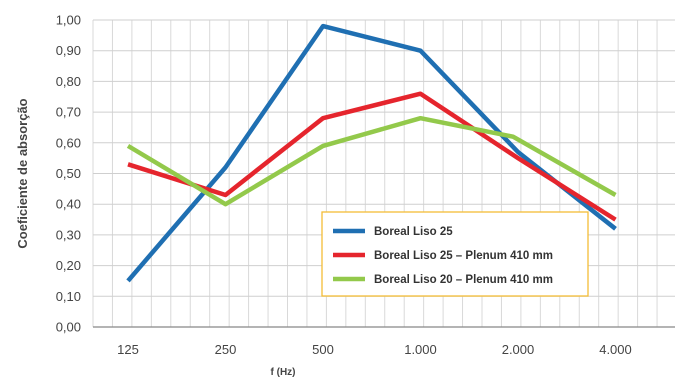 The height and width of the screenshot is (379, 675). I want to click on y-tick-label: 0,10, so click(68, 296).